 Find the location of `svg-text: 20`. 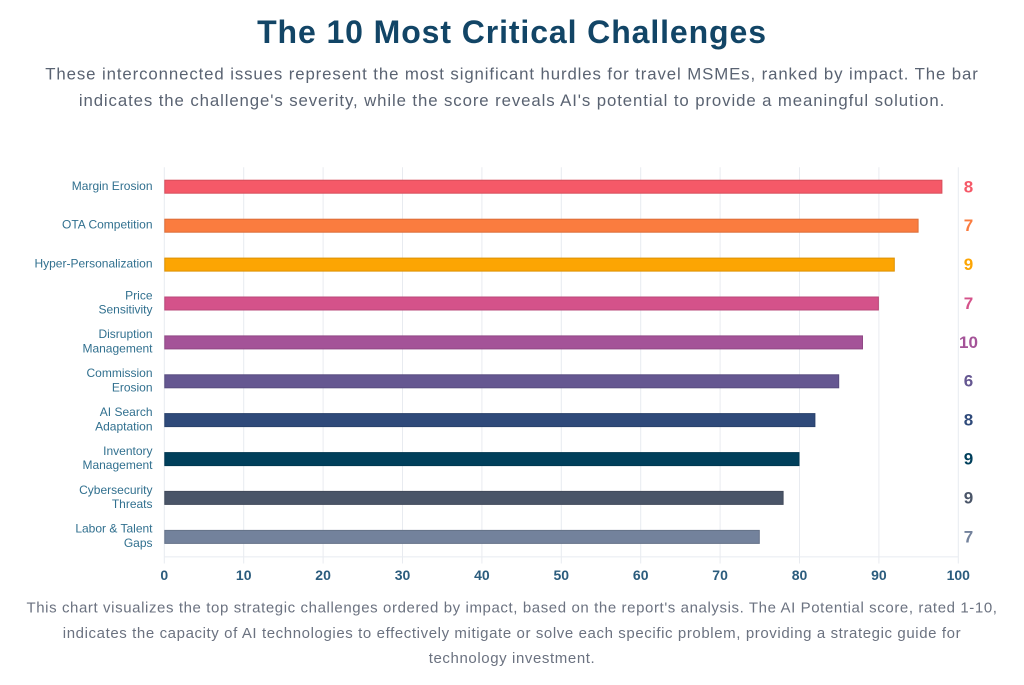

svg-text: 20 is located at coordinates (323, 575).